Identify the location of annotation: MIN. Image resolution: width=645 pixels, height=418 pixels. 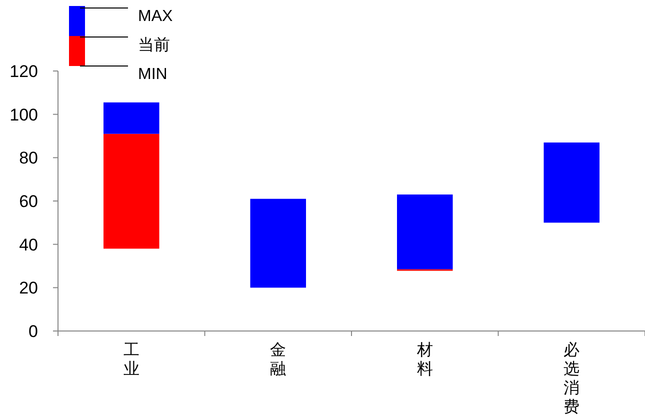
(153, 74).